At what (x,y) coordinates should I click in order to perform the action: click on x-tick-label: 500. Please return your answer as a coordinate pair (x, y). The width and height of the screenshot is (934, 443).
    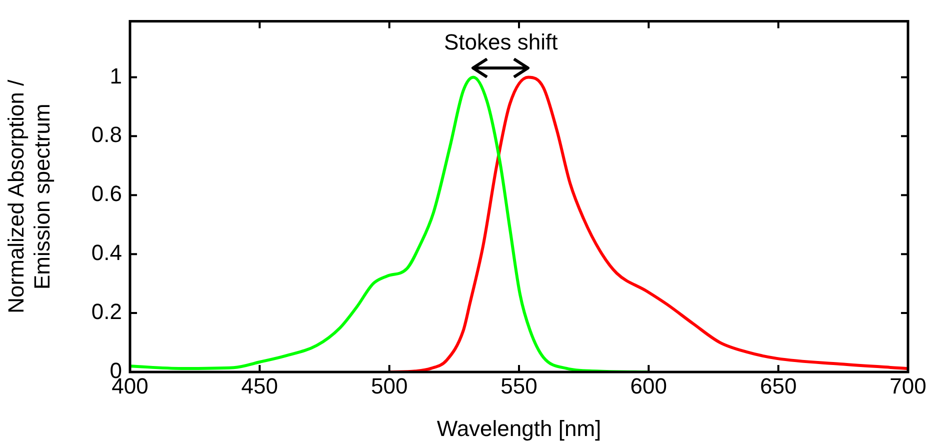
    Looking at the image, I should click on (389, 385).